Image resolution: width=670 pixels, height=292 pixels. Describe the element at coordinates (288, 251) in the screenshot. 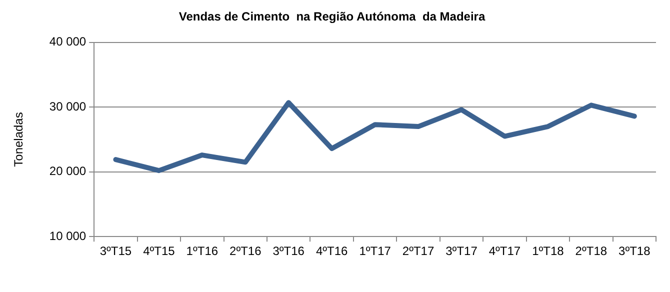

I see `x-tick-label: 3ºT16` at that location.